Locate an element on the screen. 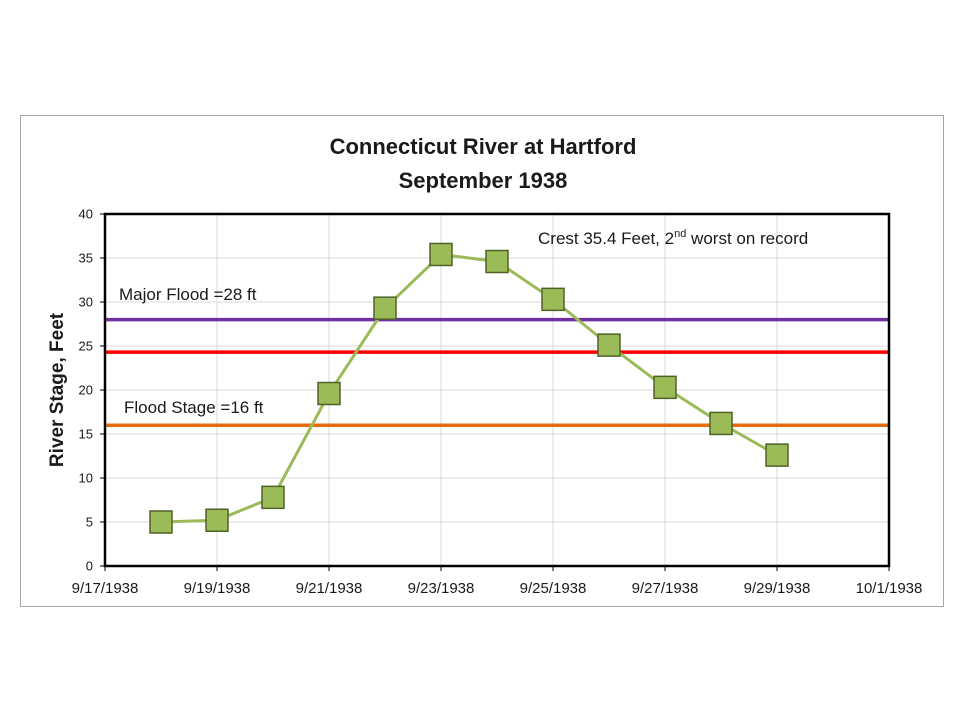  y-tick-label: 0 is located at coordinates (89, 566).